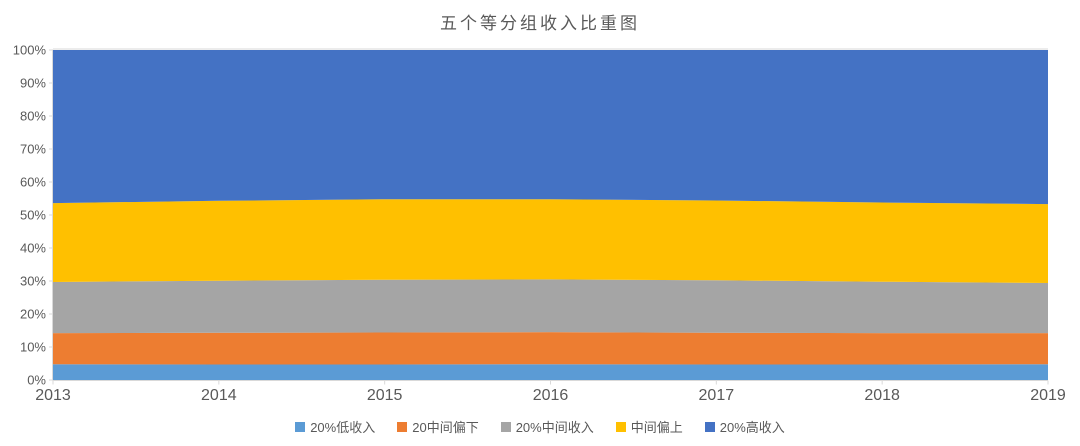 Image resolution: width=1080 pixels, height=446 pixels. Describe the element at coordinates (385, 395) in the screenshot. I see `x-axis-tick-label: 2015` at that location.